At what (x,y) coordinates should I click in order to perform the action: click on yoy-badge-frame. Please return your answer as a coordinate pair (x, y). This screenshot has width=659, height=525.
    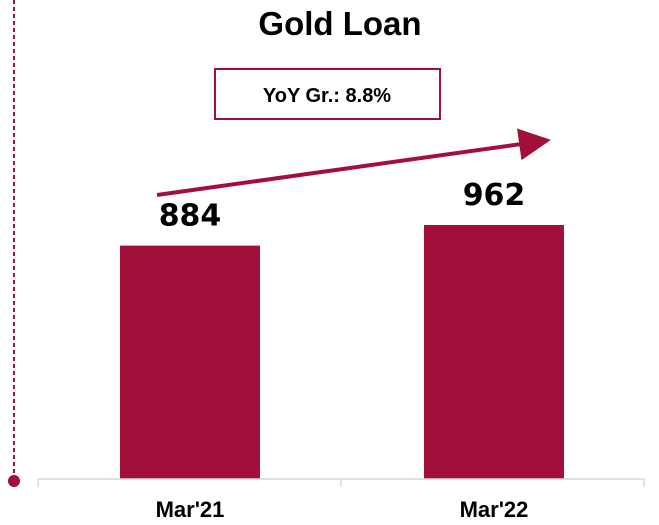
    Looking at the image, I should click on (327, 94).